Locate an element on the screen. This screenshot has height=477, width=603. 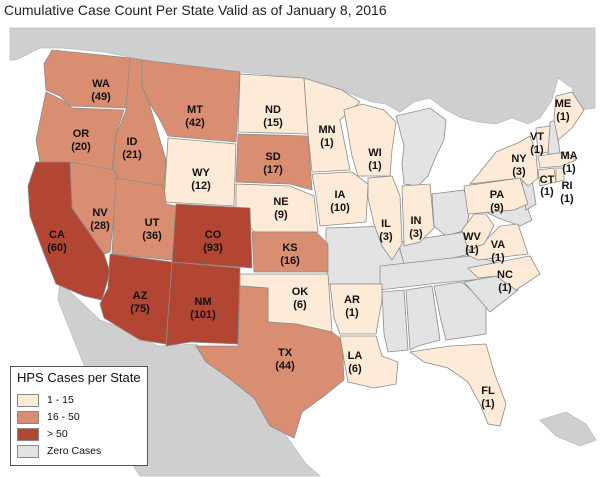
state-count: (9) is located at coordinates (497, 208).